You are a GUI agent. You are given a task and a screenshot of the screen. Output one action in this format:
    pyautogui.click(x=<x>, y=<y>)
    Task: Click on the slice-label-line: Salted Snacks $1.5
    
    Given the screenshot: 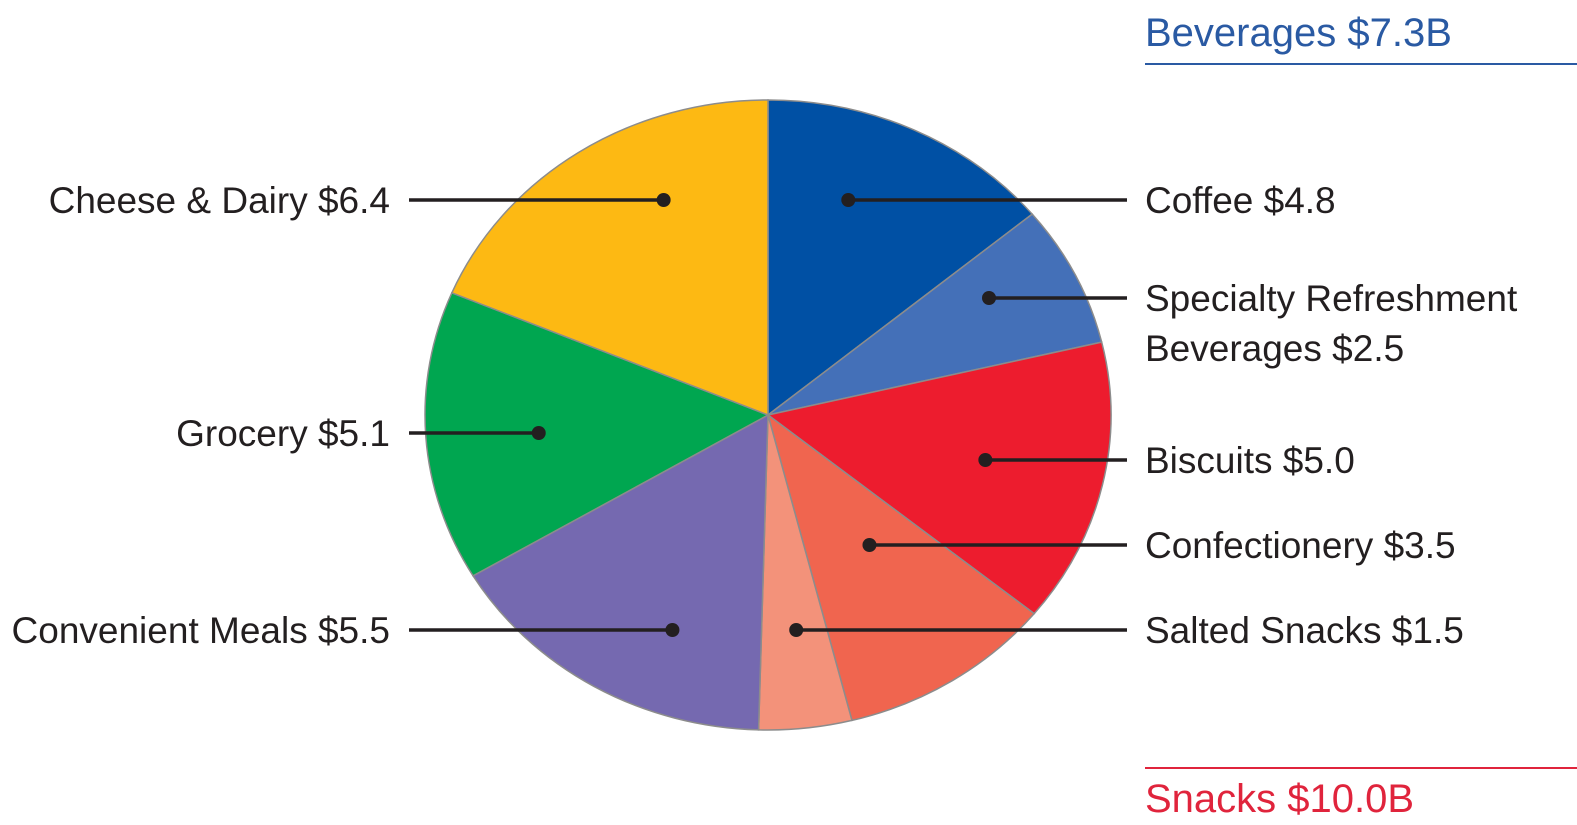 What is the action you would take?
    pyautogui.click(x=1304, y=630)
    